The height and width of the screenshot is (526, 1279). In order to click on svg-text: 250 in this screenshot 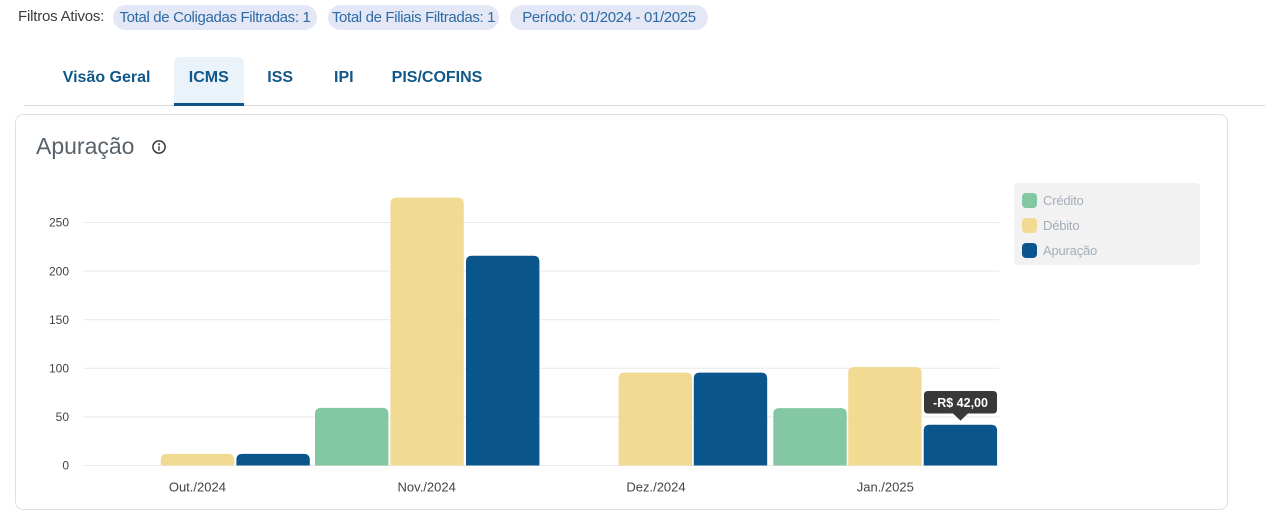, I will do `click(59, 223)`.